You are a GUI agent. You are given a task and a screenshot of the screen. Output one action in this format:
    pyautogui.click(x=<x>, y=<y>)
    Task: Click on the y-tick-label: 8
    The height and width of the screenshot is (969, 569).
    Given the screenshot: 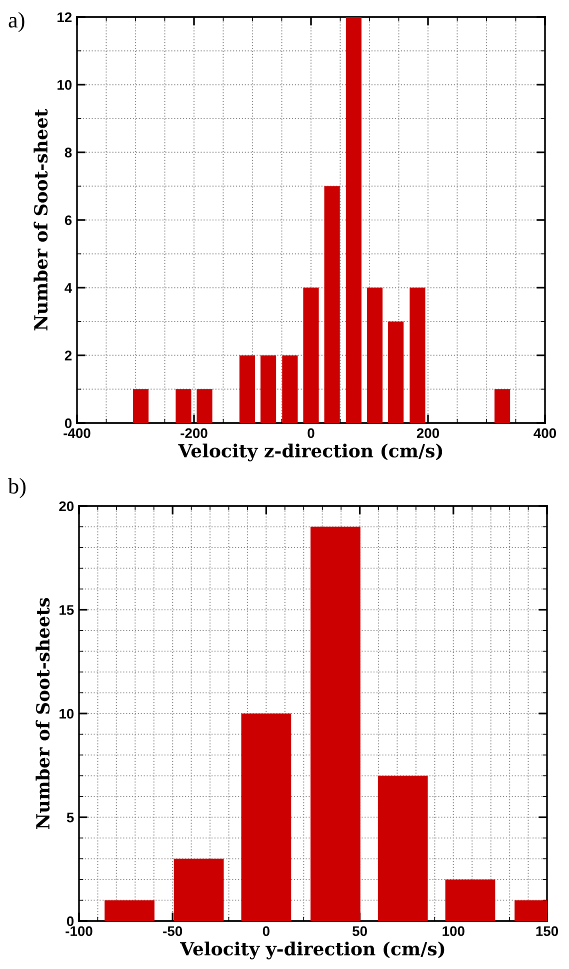 What is the action you would take?
    pyautogui.click(x=68, y=153)
    